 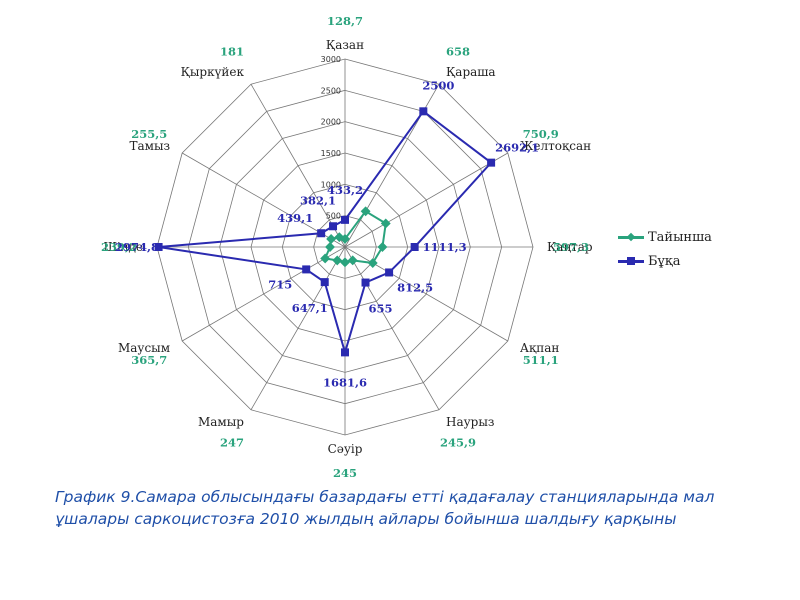 I want to click on series-1-data-label-9: 2974,8, so click(x=137, y=247).